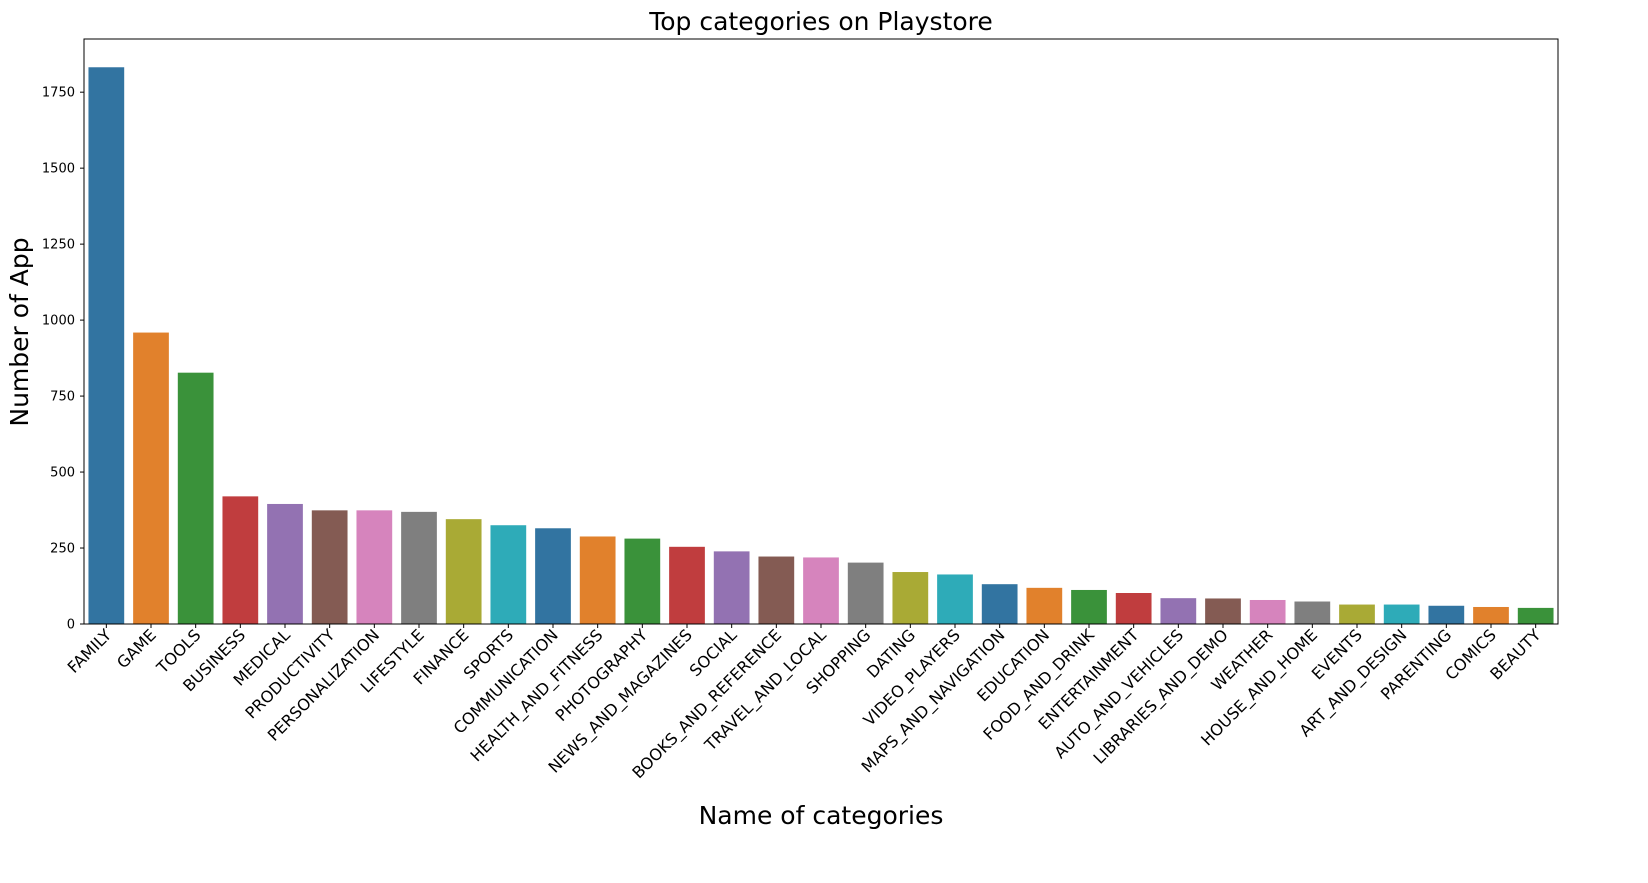  Describe the element at coordinates (419, 567) in the screenshot. I see `bar-lifestyle` at that location.